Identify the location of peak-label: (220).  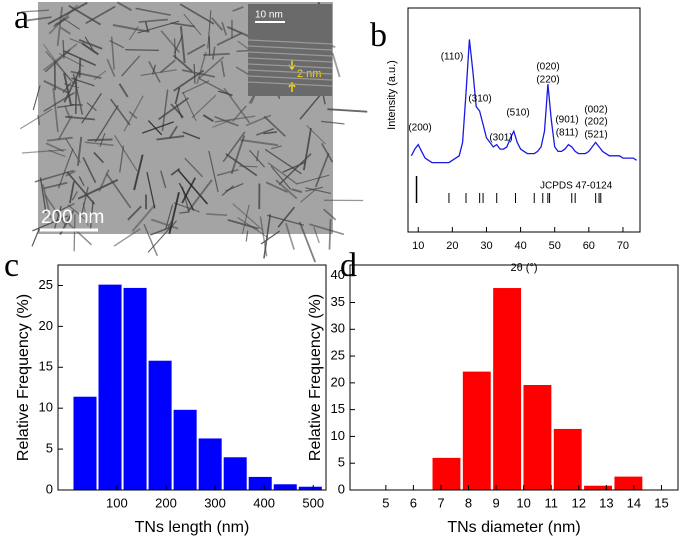
(547, 80).